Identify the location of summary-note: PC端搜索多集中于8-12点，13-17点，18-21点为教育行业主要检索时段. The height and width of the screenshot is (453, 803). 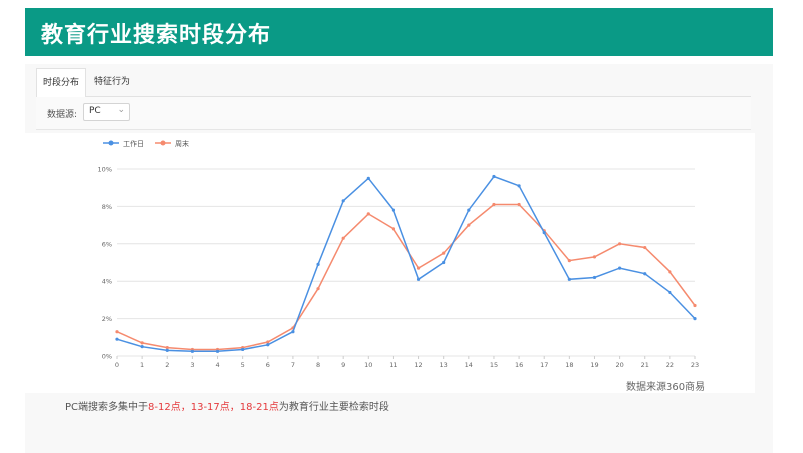
(227, 405).